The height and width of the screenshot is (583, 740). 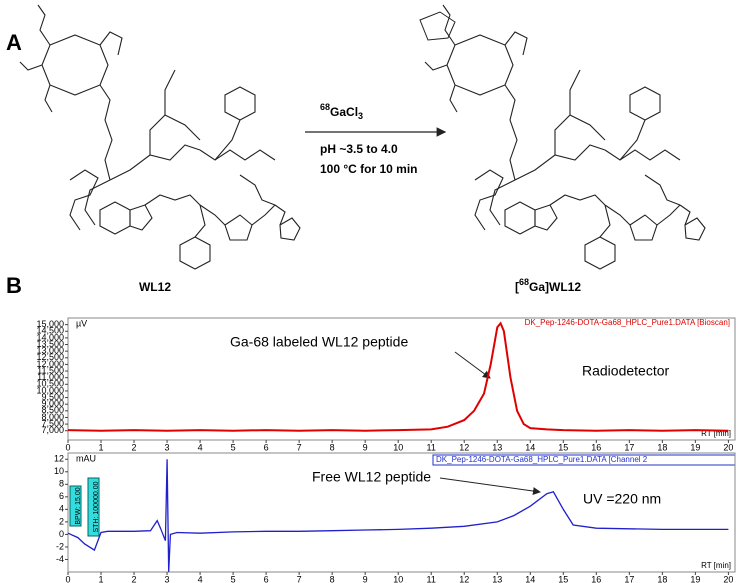 I want to click on y-tick-label: 10, so click(x=59, y=471).